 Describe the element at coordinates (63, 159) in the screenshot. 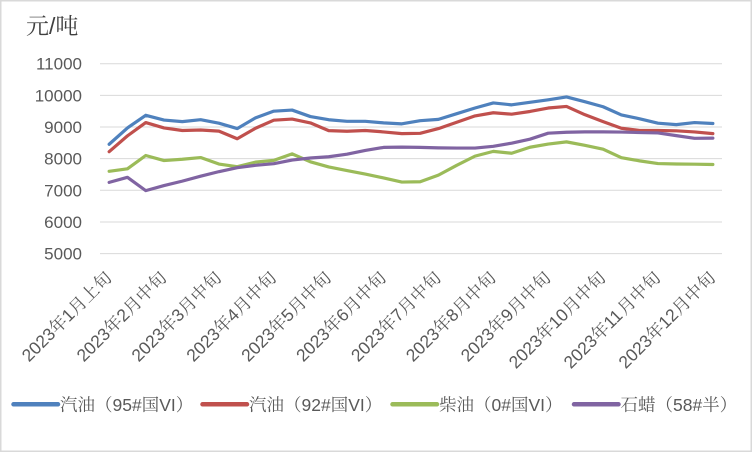

I see `svg-text: 8000` at that location.